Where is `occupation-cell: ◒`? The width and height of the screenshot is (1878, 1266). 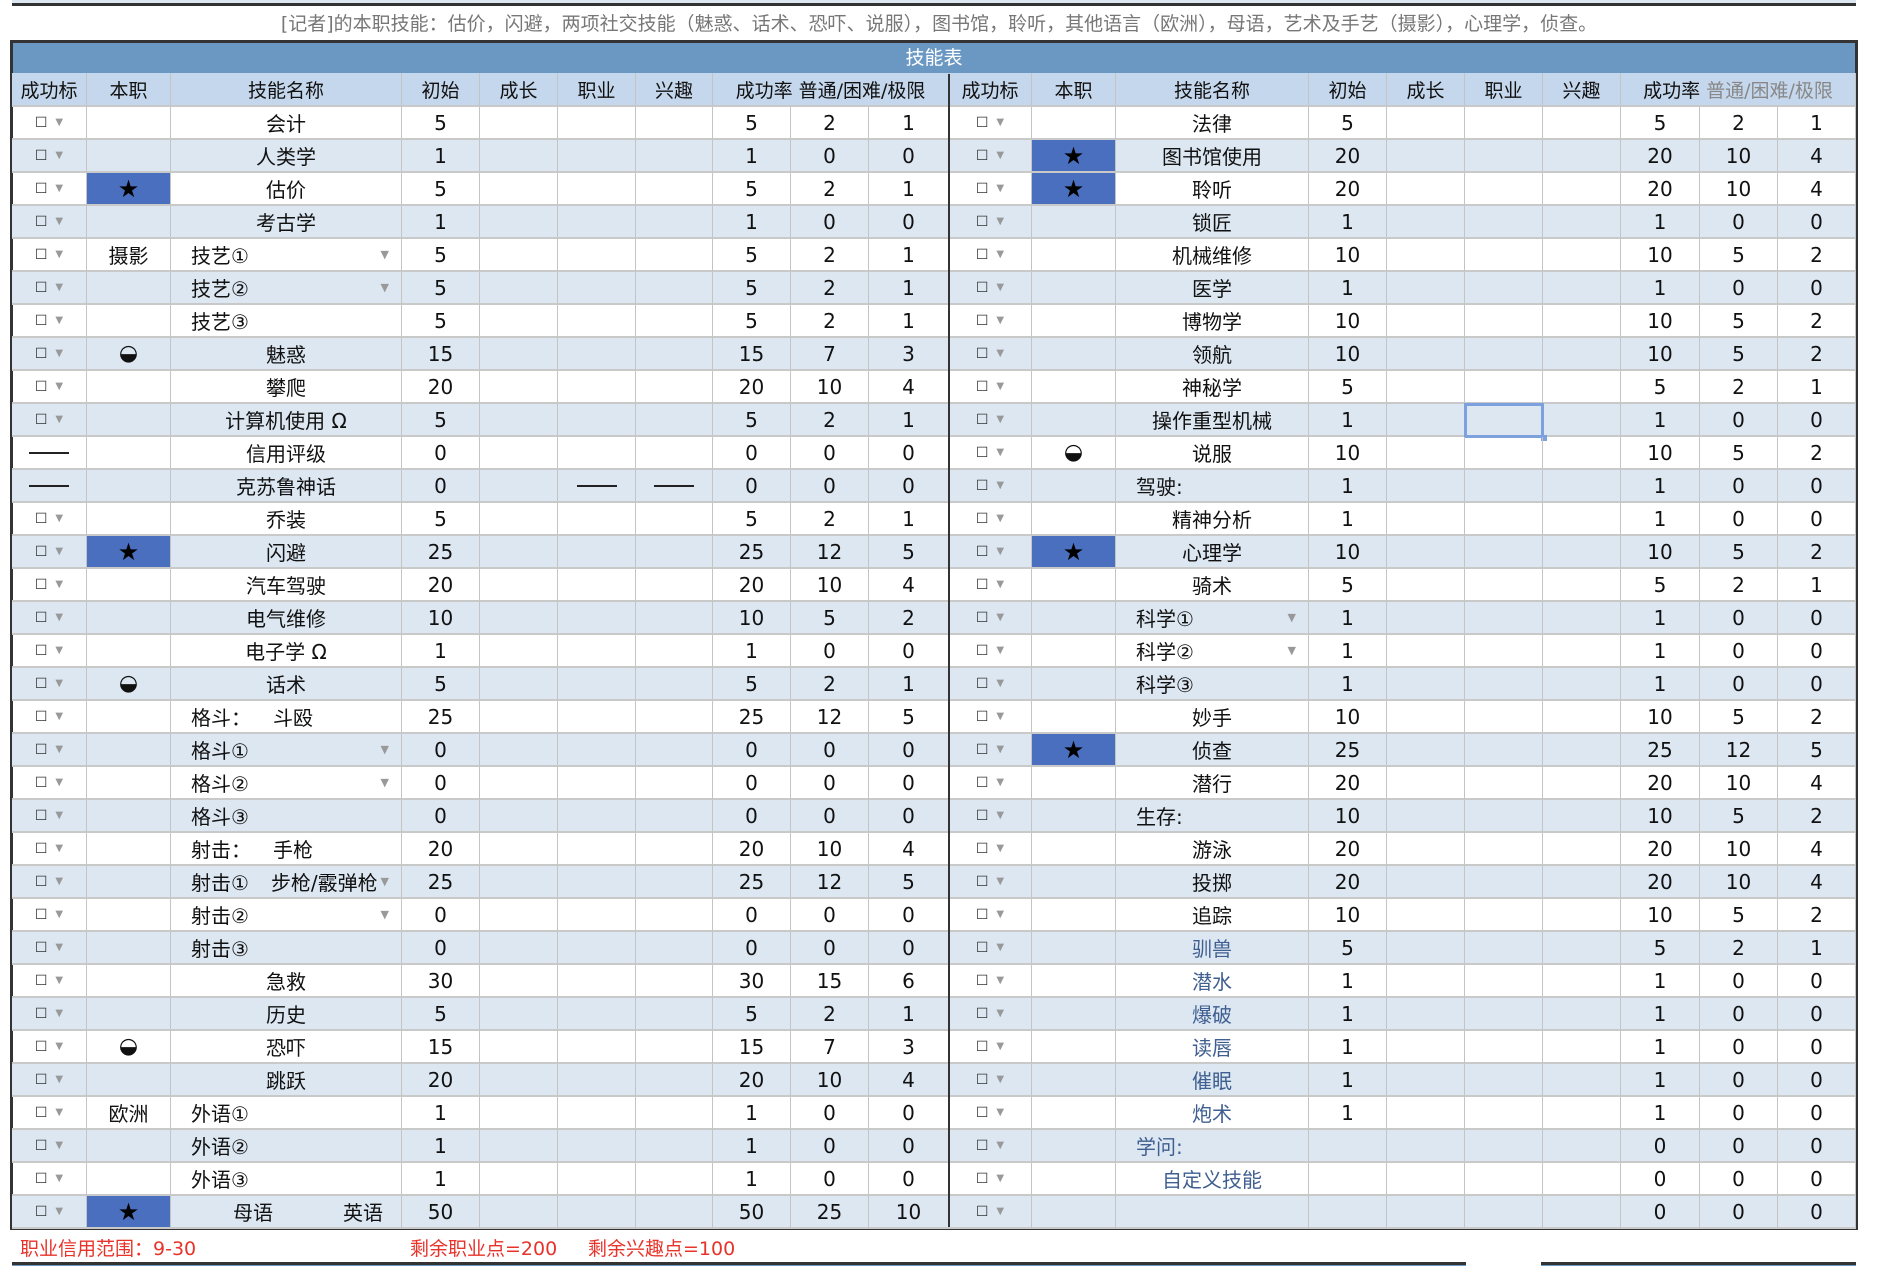
occupation-cell: ◒ is located at coordinates (1074, 453).